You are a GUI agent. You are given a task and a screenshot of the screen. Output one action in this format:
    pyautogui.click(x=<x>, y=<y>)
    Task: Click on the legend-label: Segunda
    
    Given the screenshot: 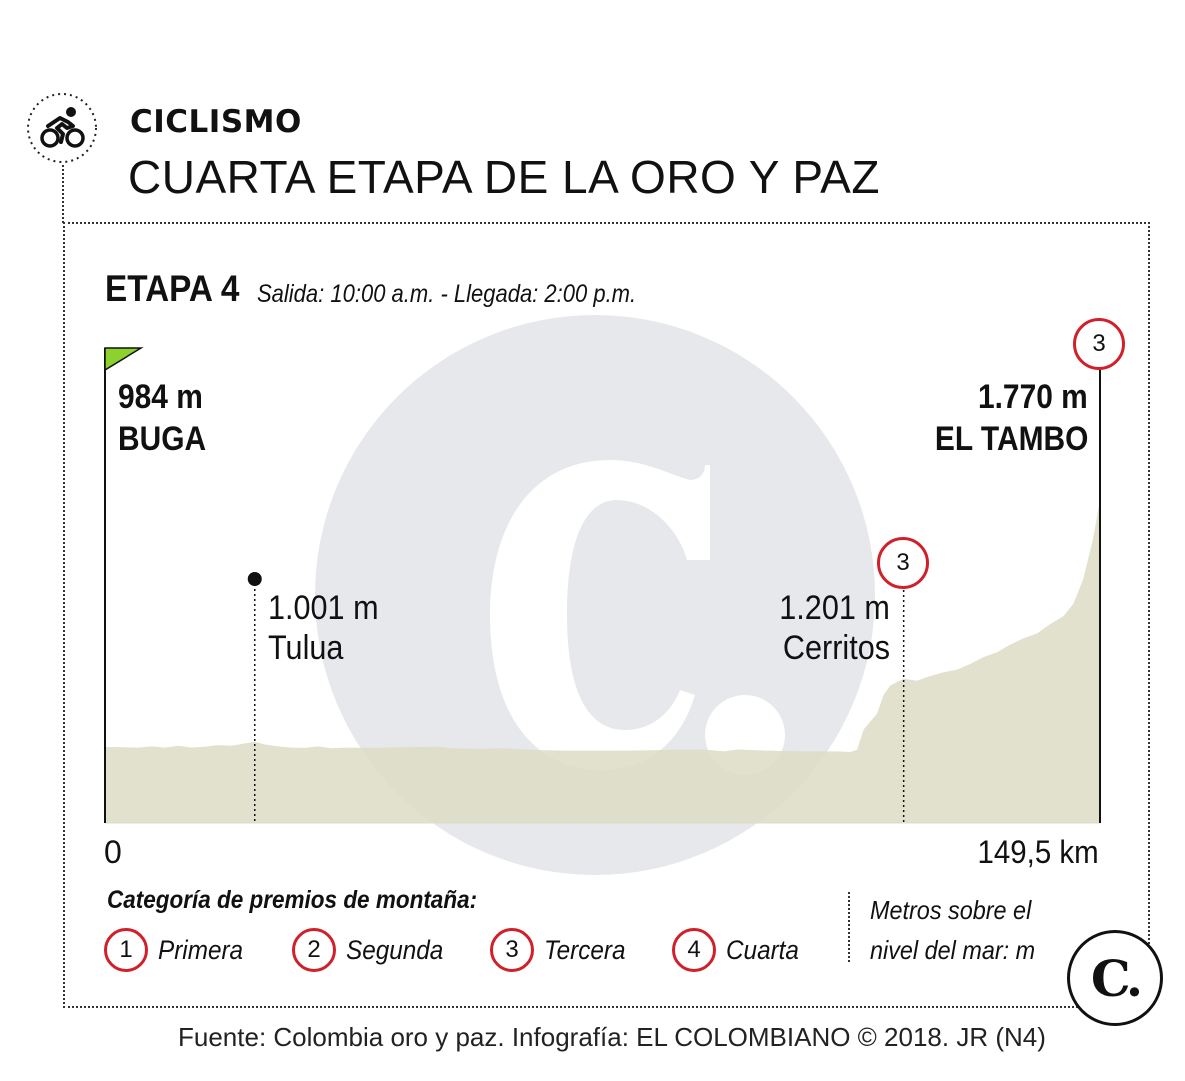 What is the action you would take?
    pyautogui.click(x=395, y=949)
    